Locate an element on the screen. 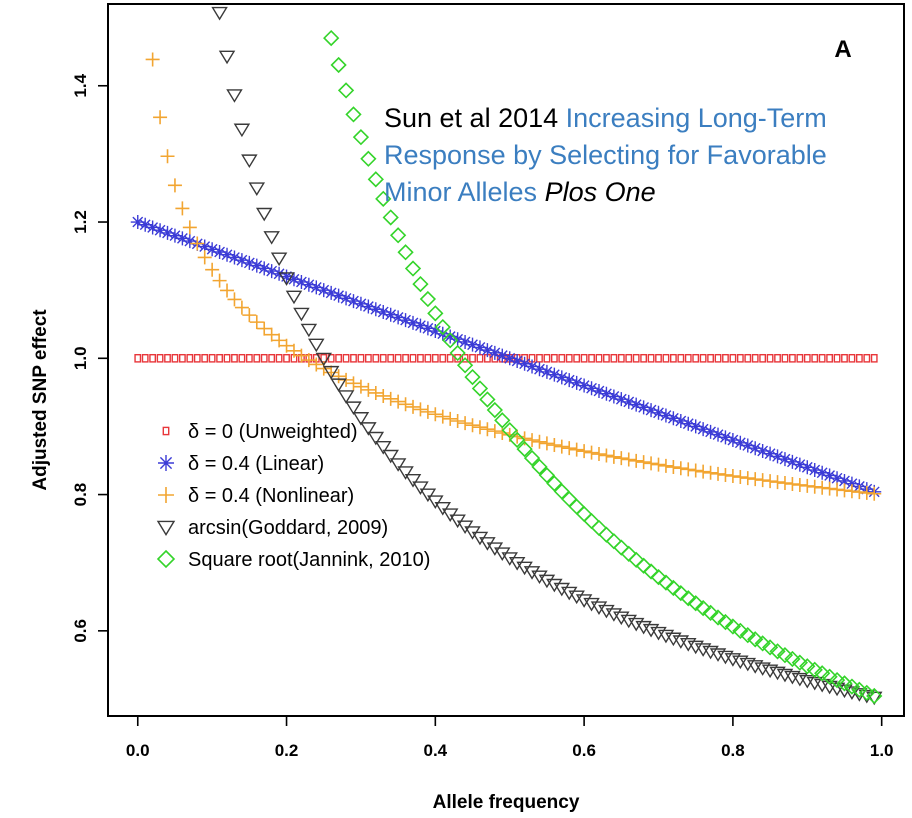 The width and height of the screenshot is (912, 818). y-tick-label: 1.2 is located at coordinates (80, 222).